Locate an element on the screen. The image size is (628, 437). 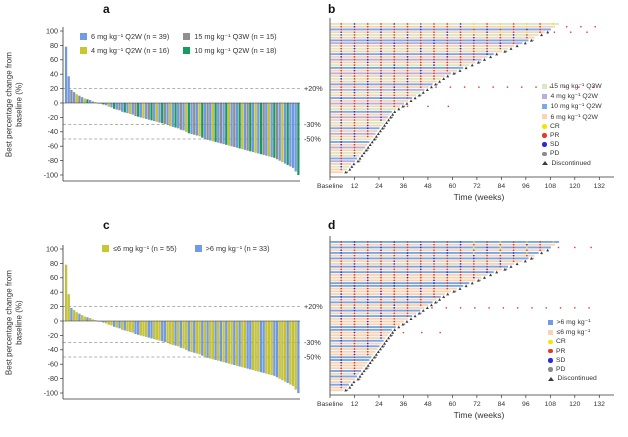
legend-item: 6 mg kg⁻¹ Q2W is located at coordinates (572, 117).